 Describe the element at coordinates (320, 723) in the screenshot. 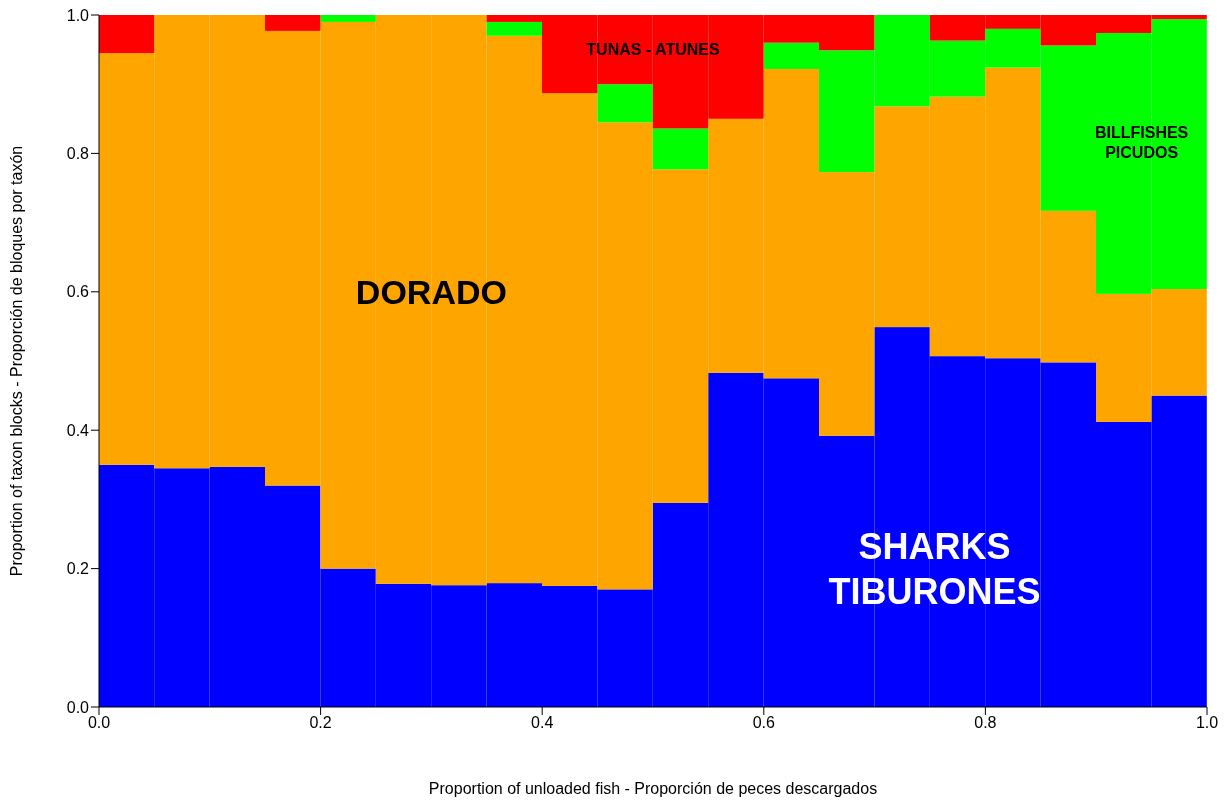

I see `x-tick-label: 0.2` at that location.